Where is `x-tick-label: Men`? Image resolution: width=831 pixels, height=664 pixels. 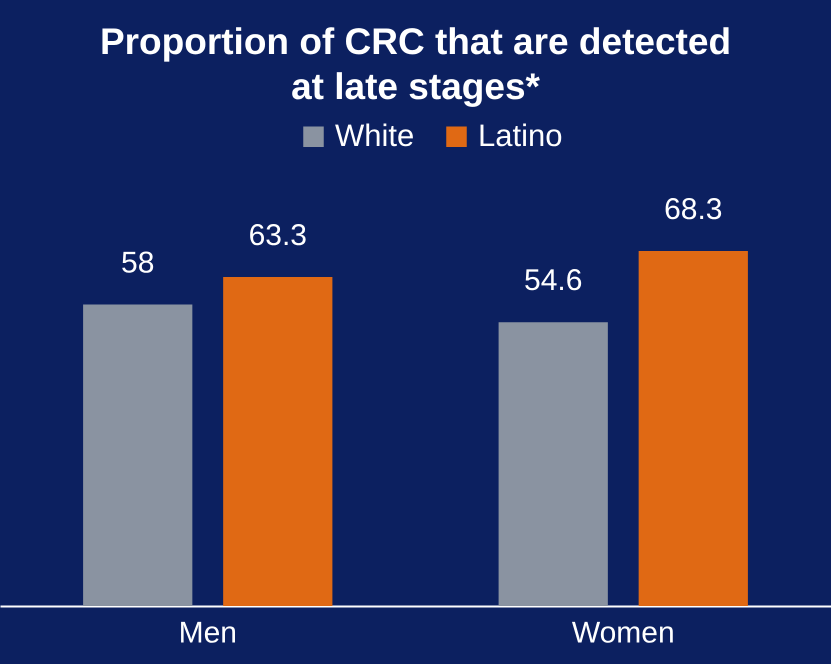
x-tick-label: Men is located at coordinates (207, 633).